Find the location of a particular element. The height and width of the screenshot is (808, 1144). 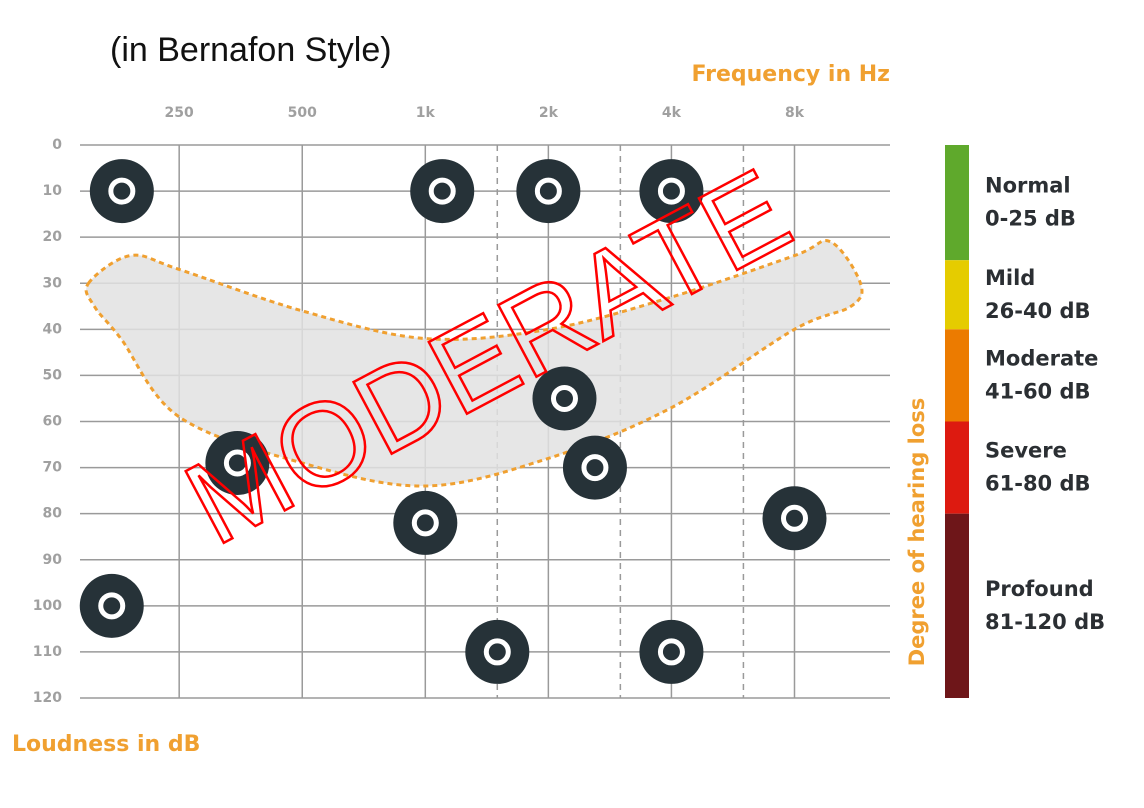

x-tick-label: 8k is located at coordinates (795, 113).